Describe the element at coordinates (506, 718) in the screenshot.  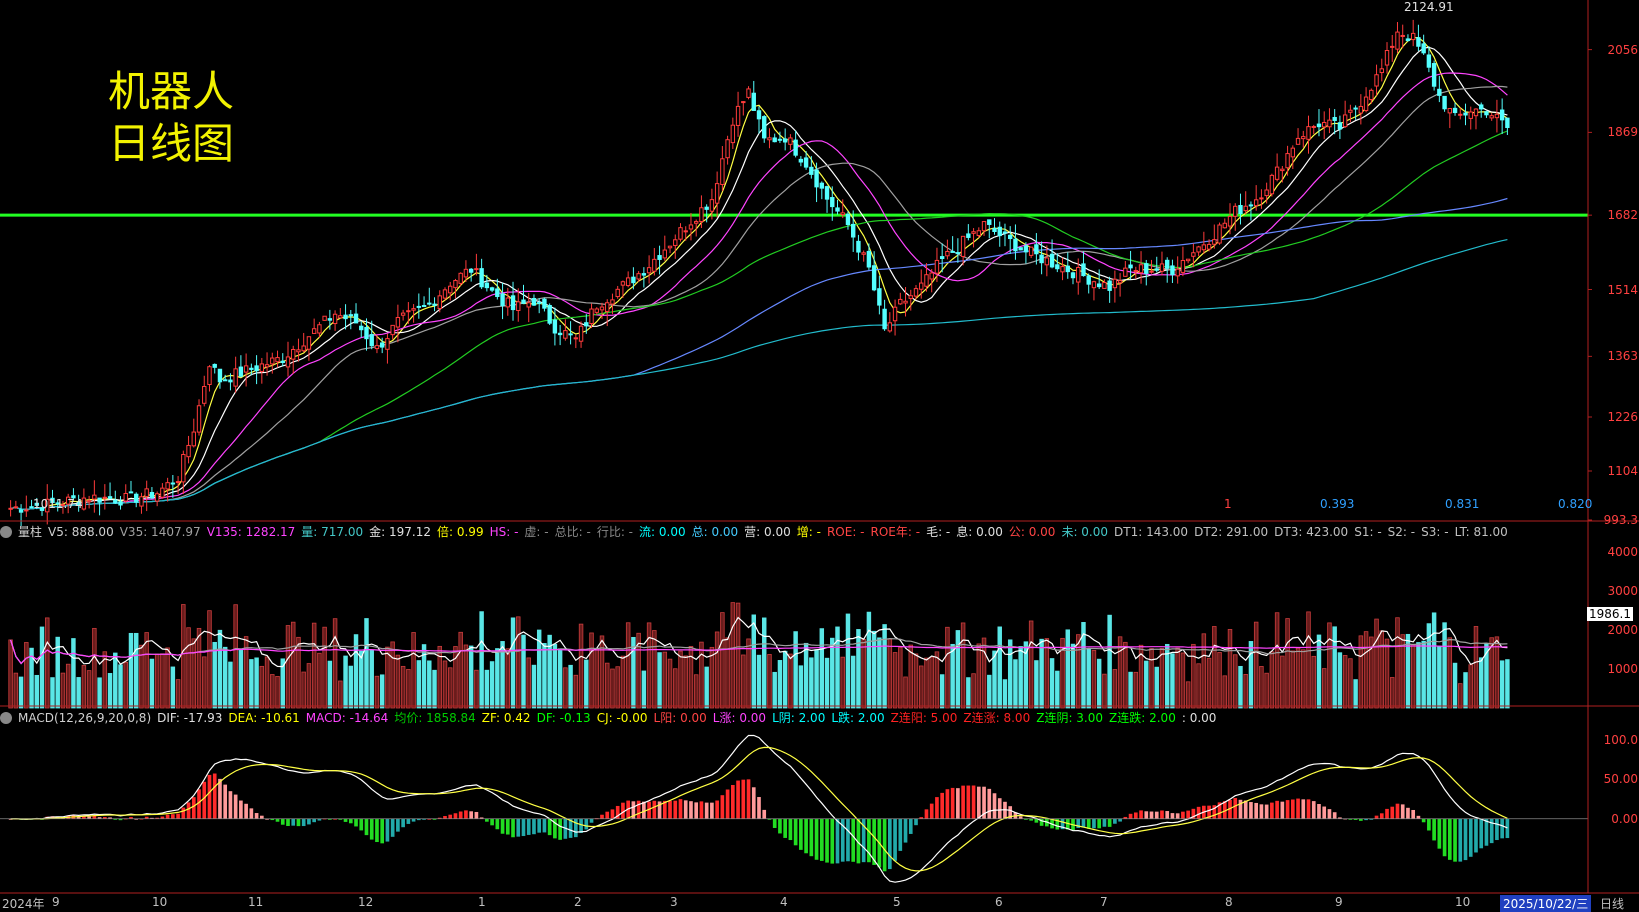
I see `info-field: ZF: 0.42` at that location.